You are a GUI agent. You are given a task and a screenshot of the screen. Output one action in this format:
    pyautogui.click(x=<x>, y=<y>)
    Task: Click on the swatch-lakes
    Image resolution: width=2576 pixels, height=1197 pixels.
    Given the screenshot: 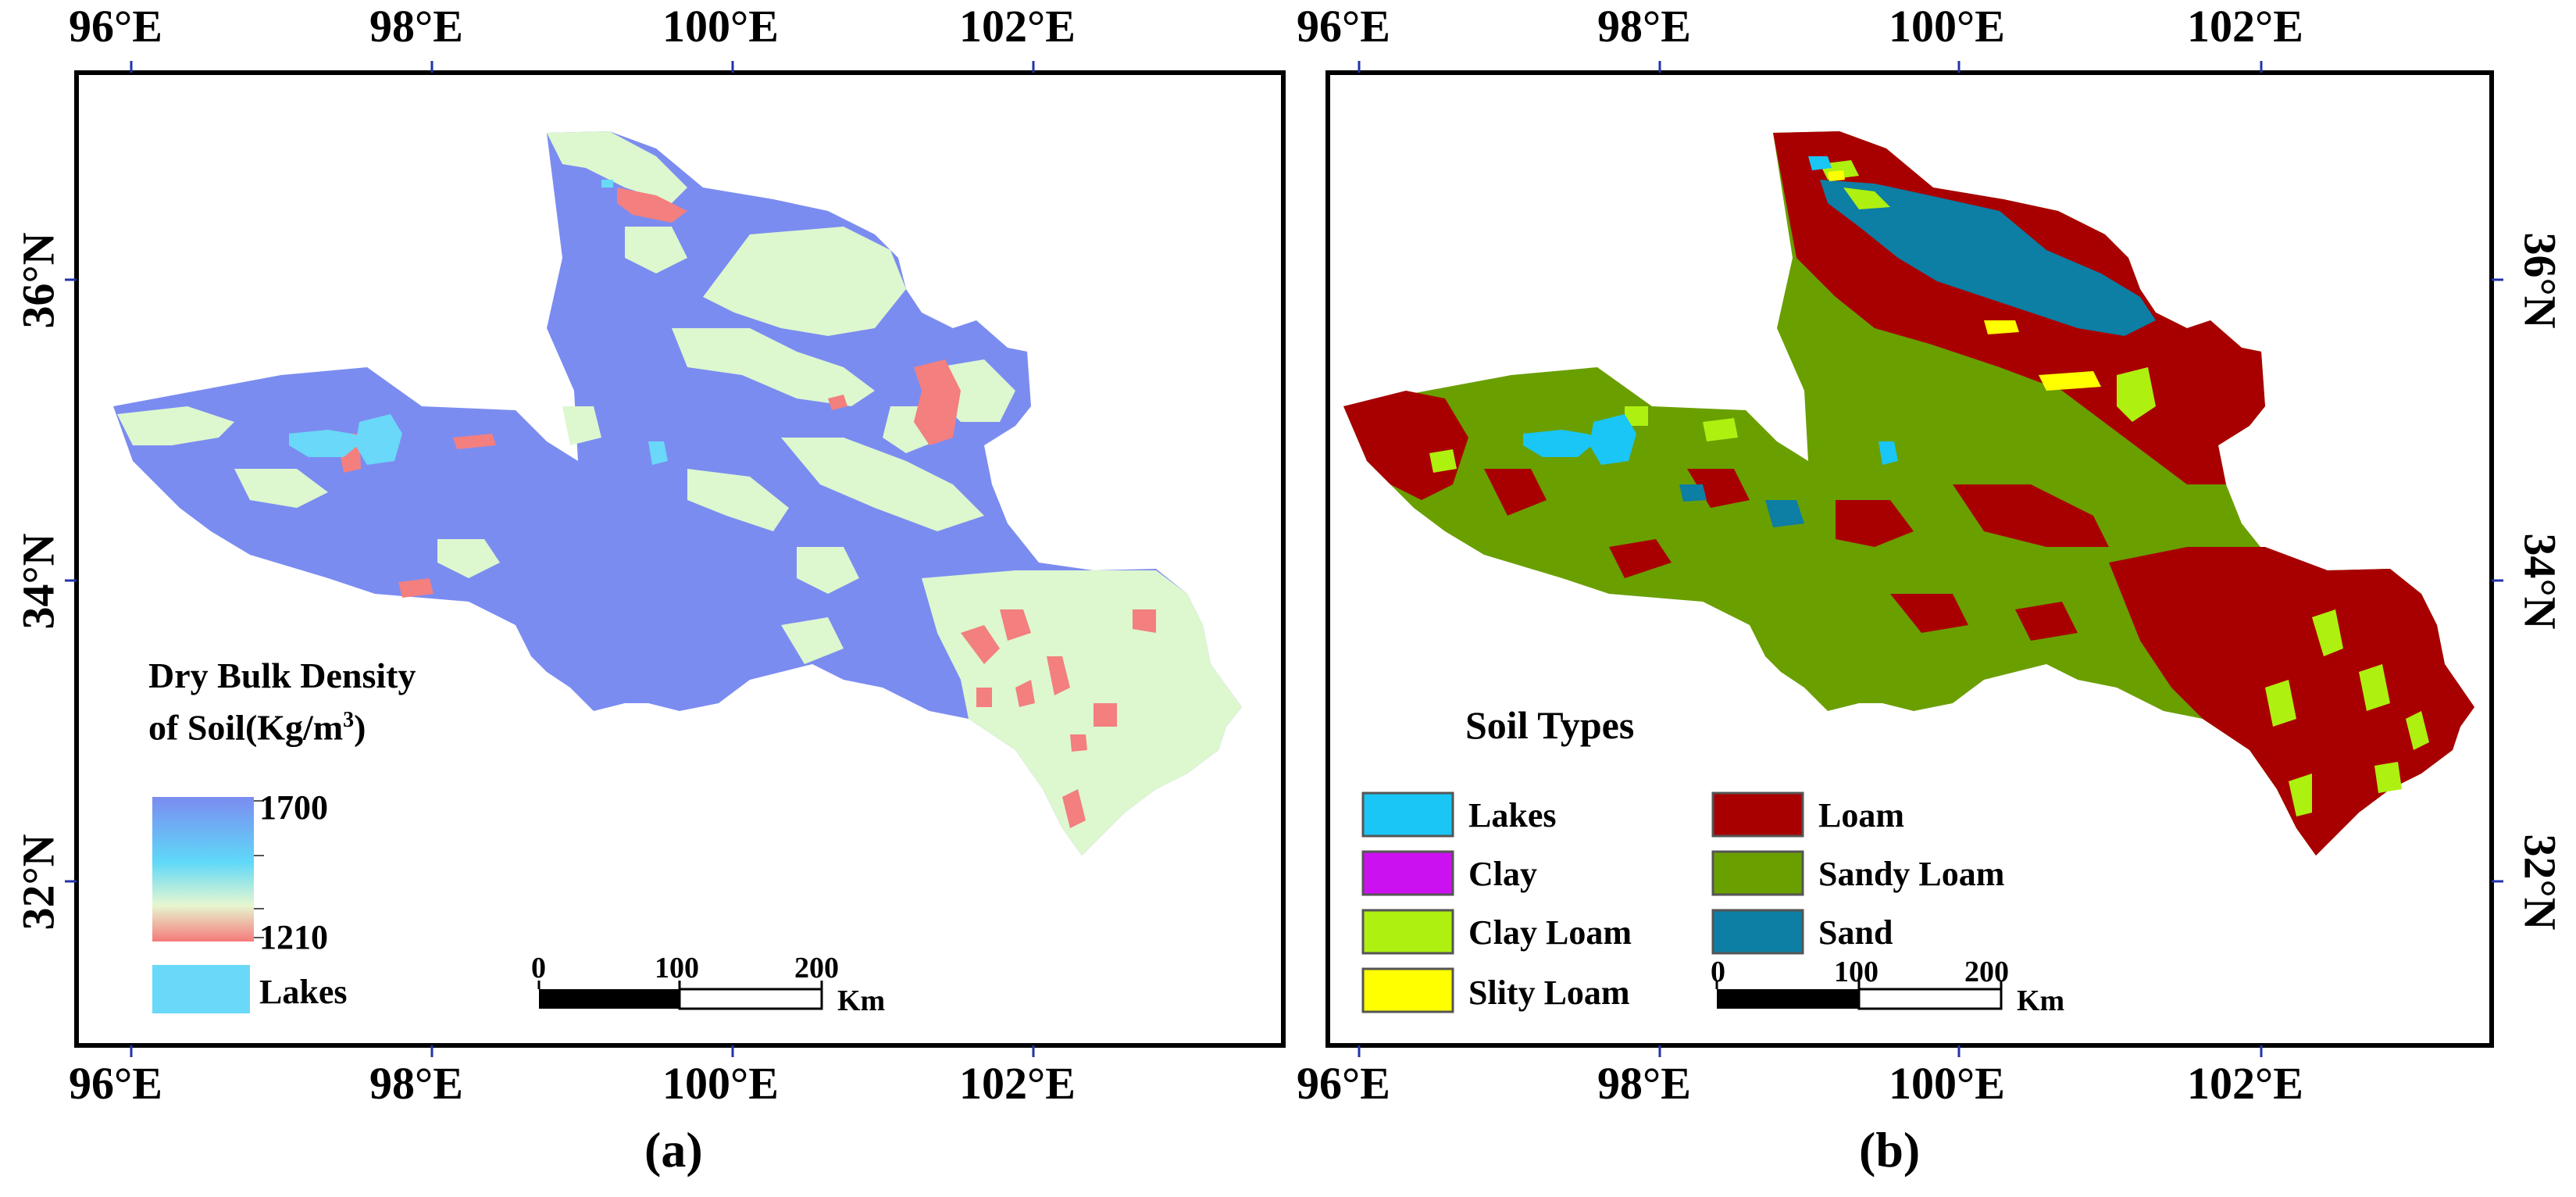 What is the action you would take?
    pyautogui.click(x=1407, y=815)
    